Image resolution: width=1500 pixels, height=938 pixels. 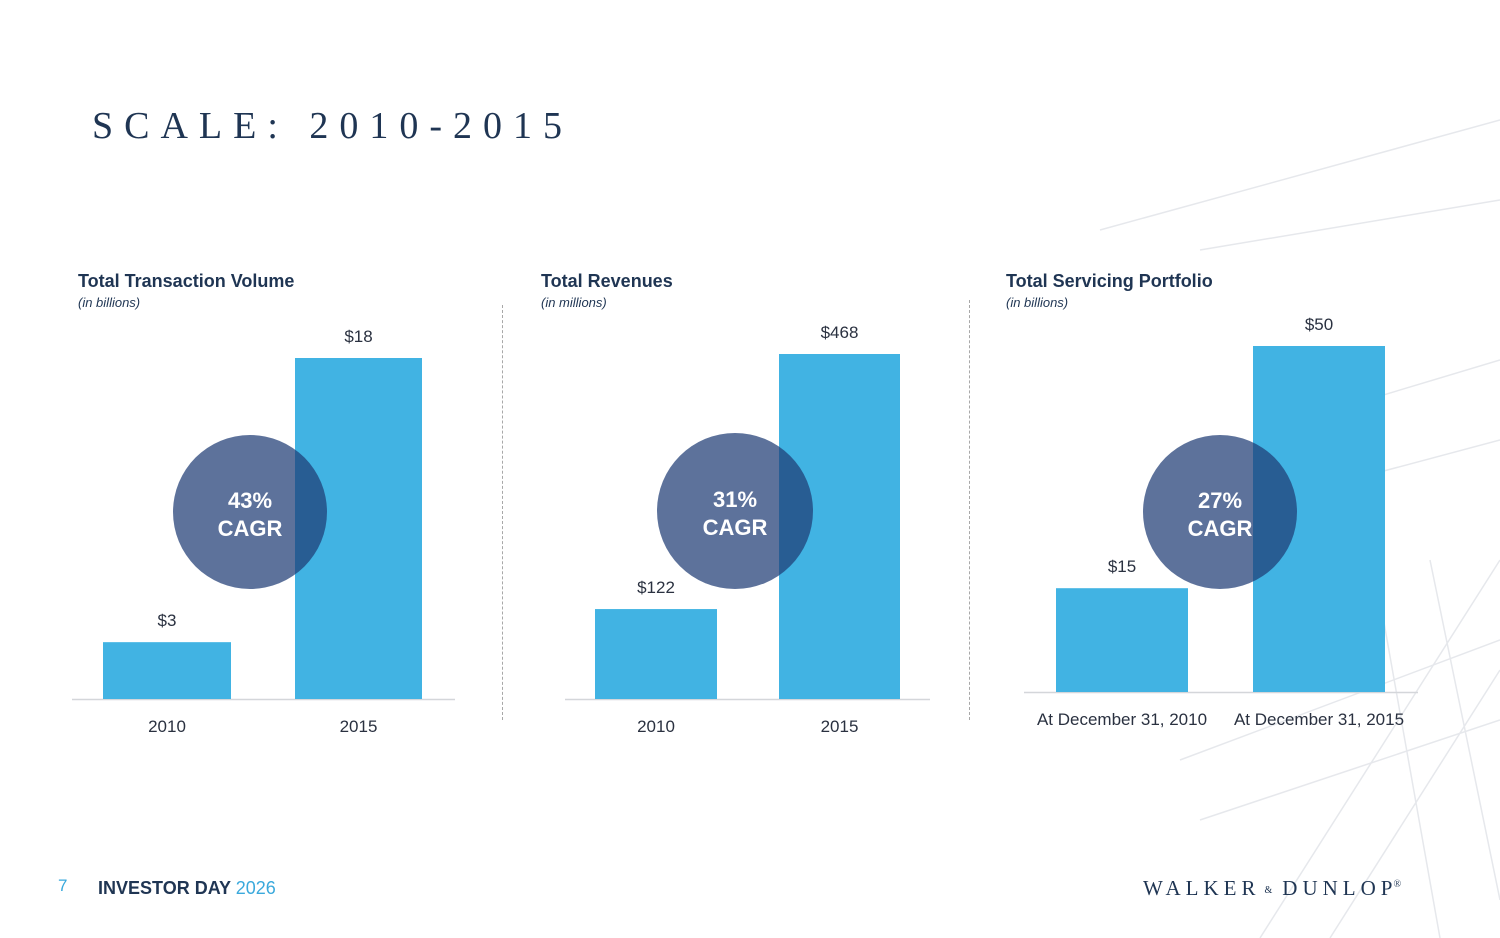 What do you see at coordinates (1220, 500) in the screenshot?
I see `chart-3-cagr-percent: 27%` at bounding box center [1220, 500].